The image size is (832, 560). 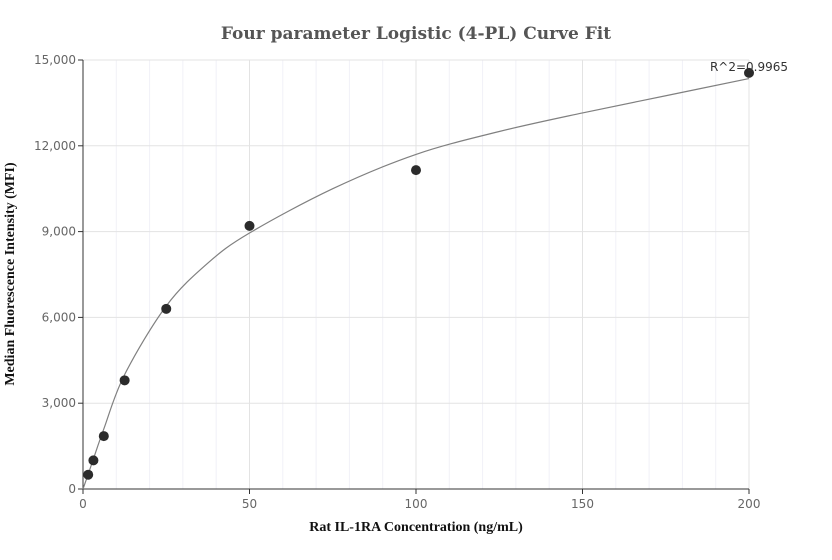 What do you see at coordinates (749, 504) in the screenshot?
I see `x-tick-label: 200` at bounding box center [749, 504].